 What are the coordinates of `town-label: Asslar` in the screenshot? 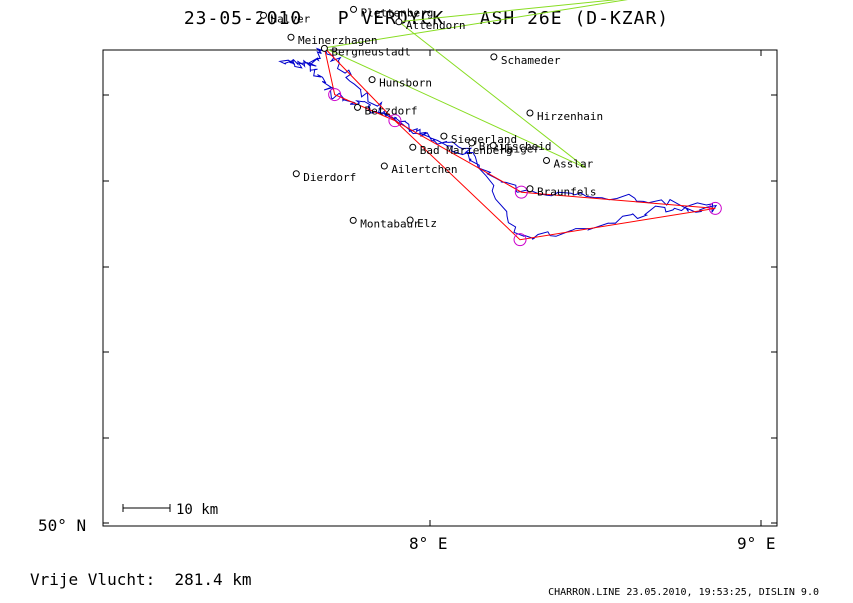 It's located at (574, 163).